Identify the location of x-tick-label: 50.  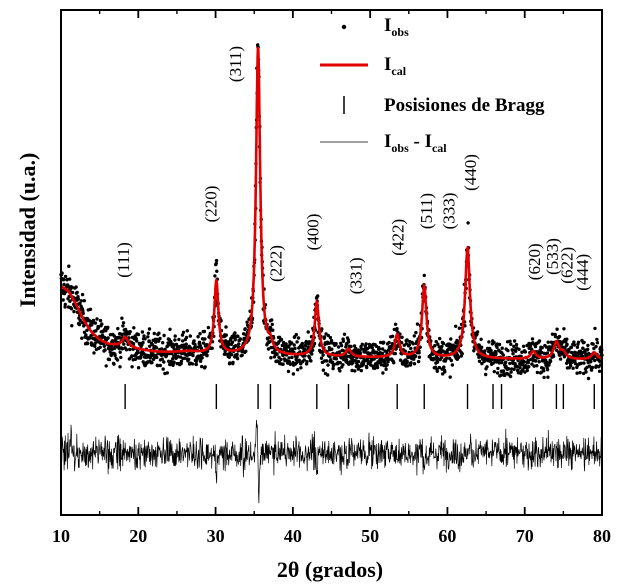
(370, 536).